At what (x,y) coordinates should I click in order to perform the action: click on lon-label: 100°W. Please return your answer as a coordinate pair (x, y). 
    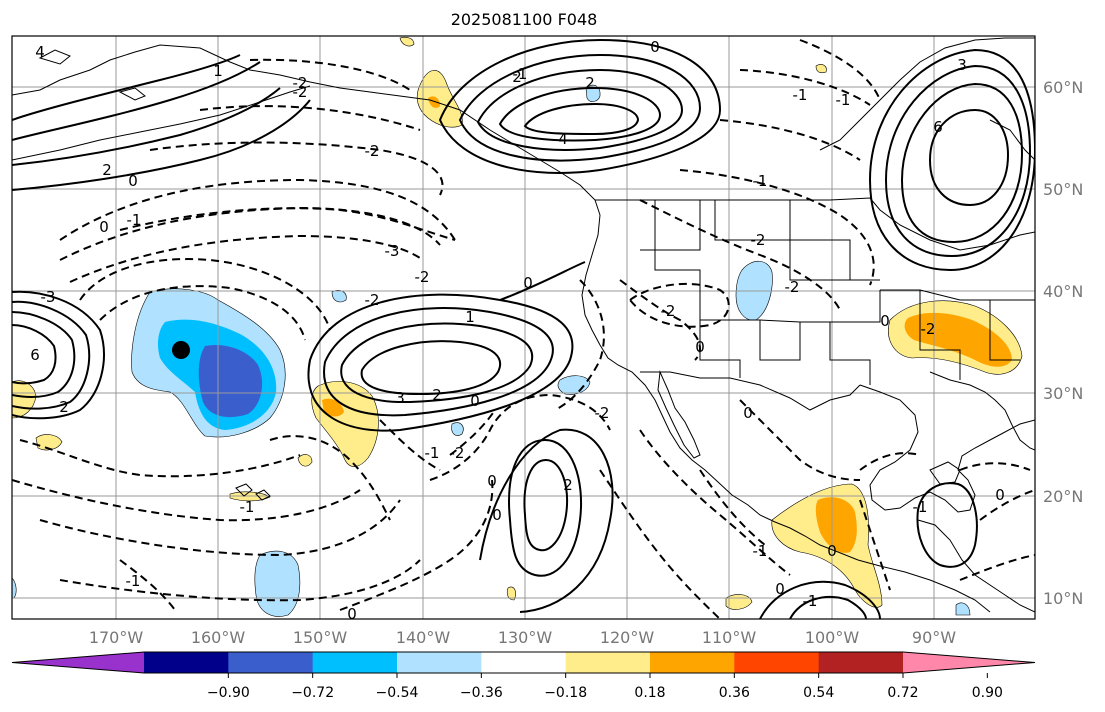
    Looking at the image, I should click on (832, 637).